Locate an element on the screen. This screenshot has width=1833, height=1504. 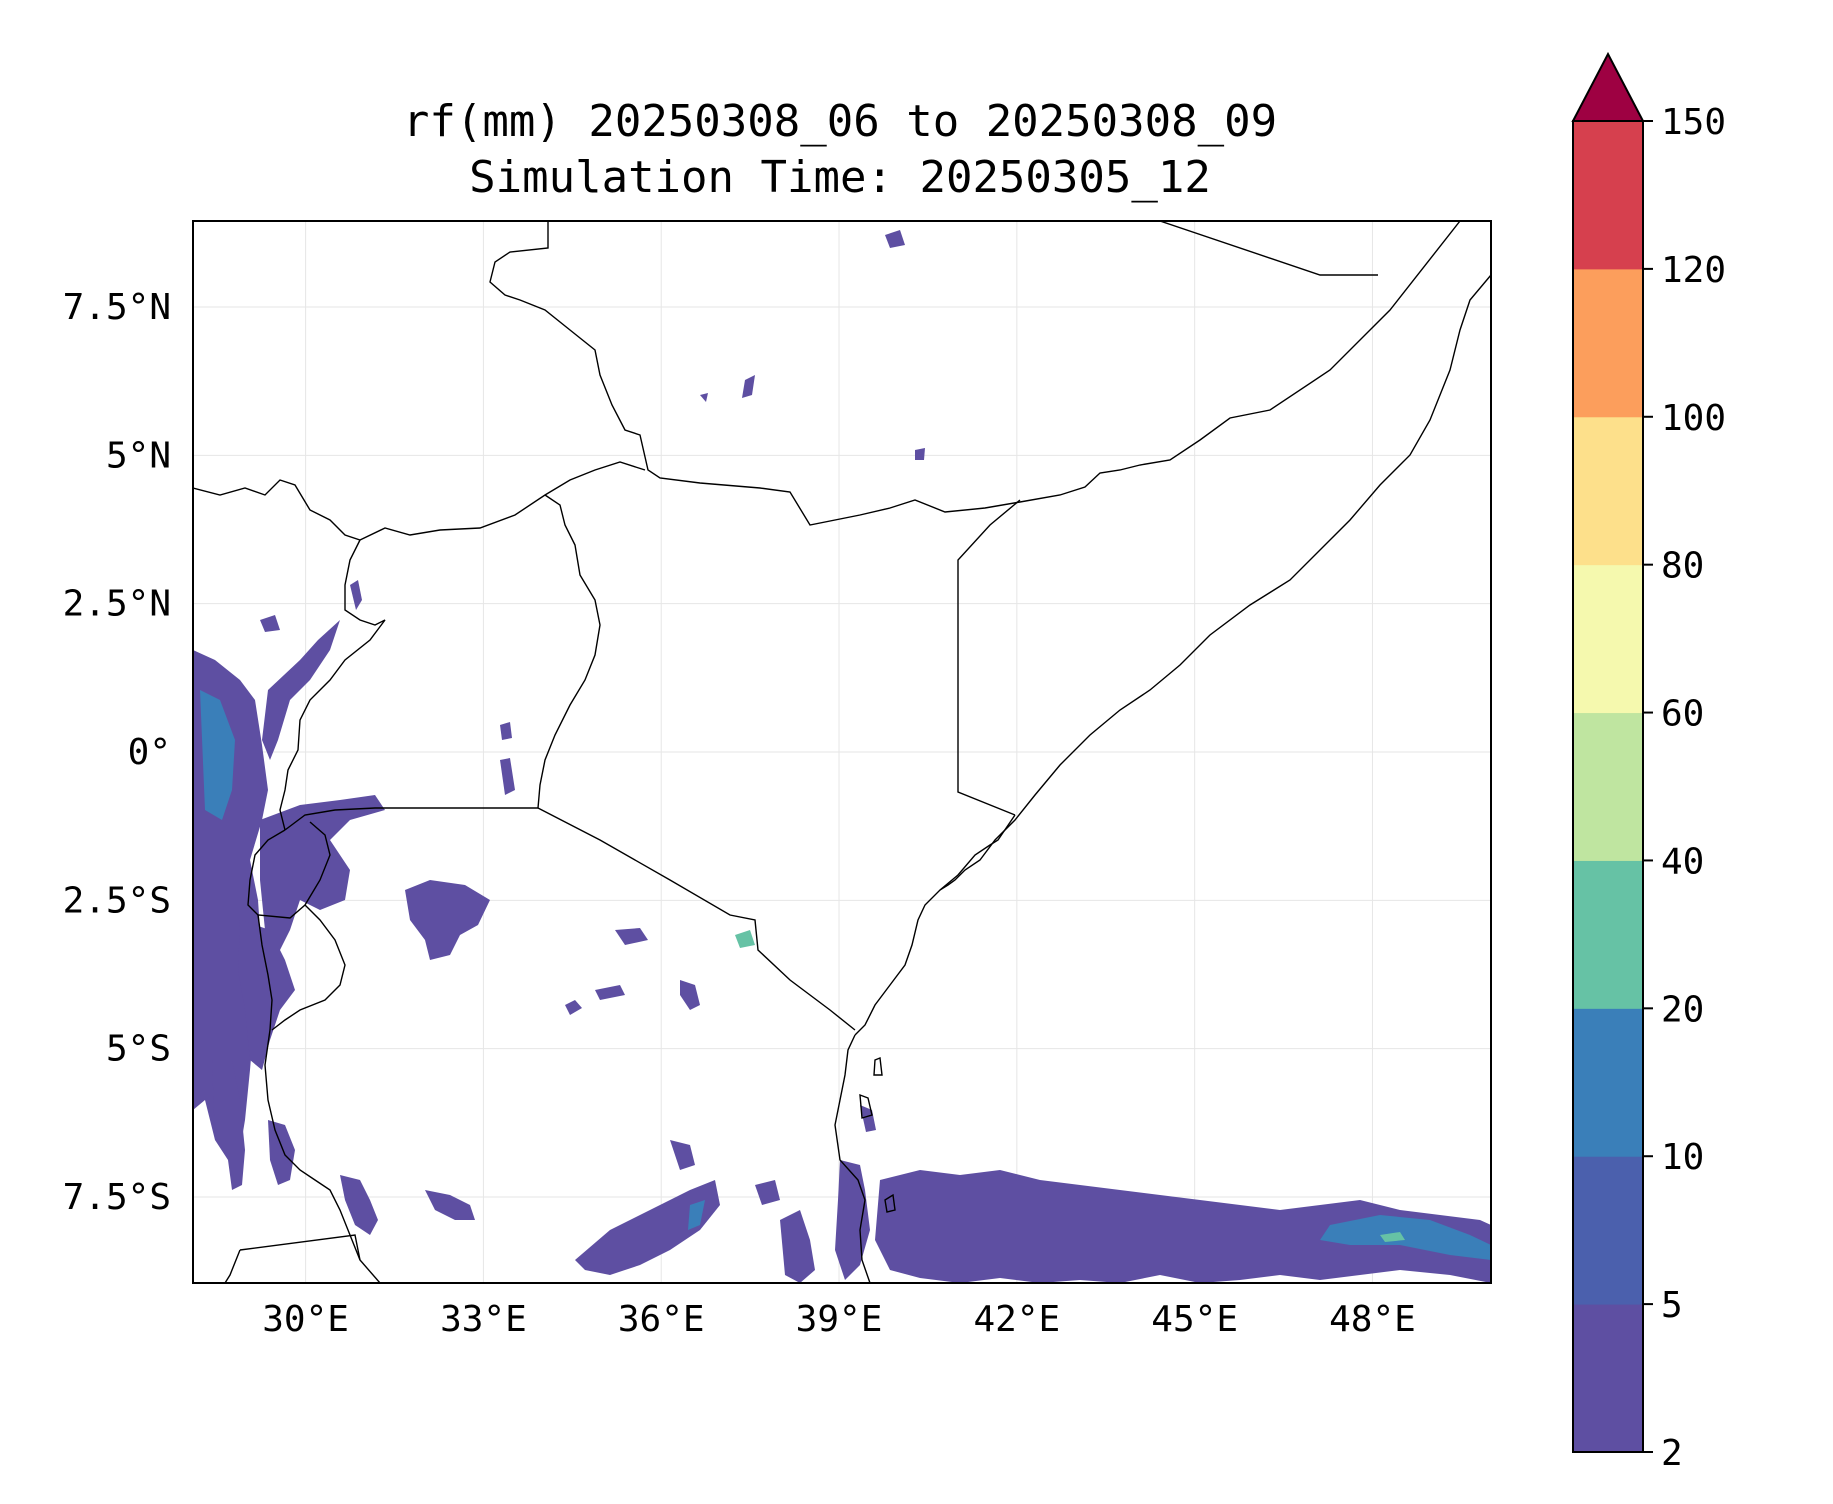
border-drc-tanzania-west is located at coordinates (308, 967).